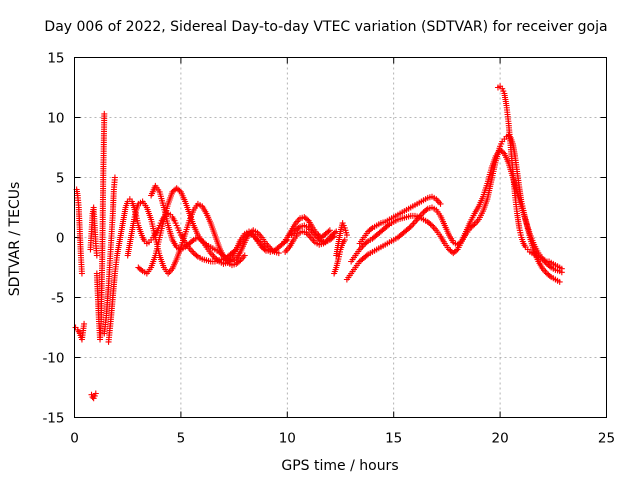  Describe the element at coordinates (500, 439) in the screenshot. I see `x-tick-label: 20` at that location.